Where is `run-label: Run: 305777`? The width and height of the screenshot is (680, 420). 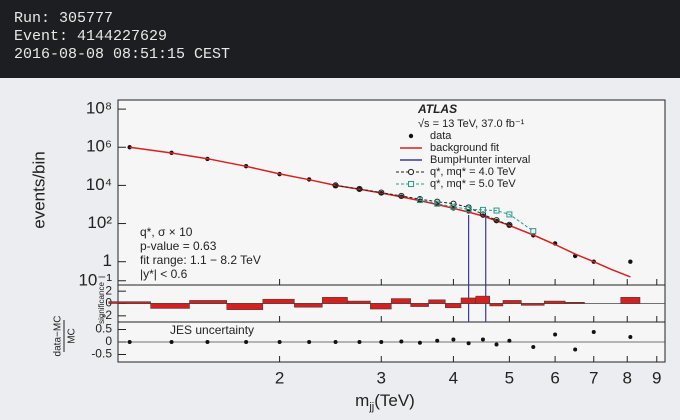 run-label: Run: 305777 is located at coordinates (63, 18).